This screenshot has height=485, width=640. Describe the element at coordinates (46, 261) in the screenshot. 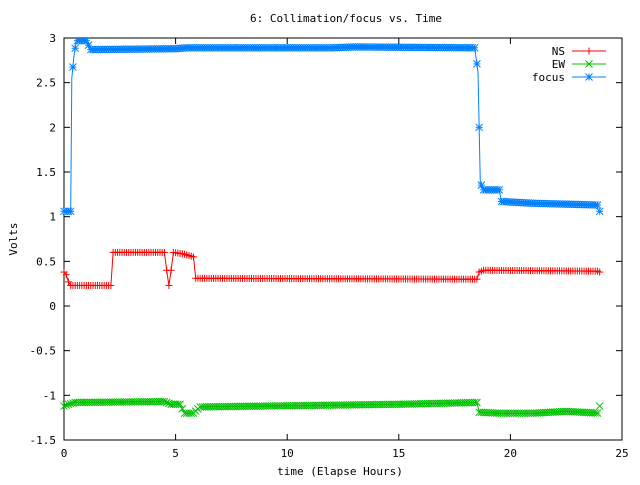

I see `y-tick-label: 0.5` at that location.